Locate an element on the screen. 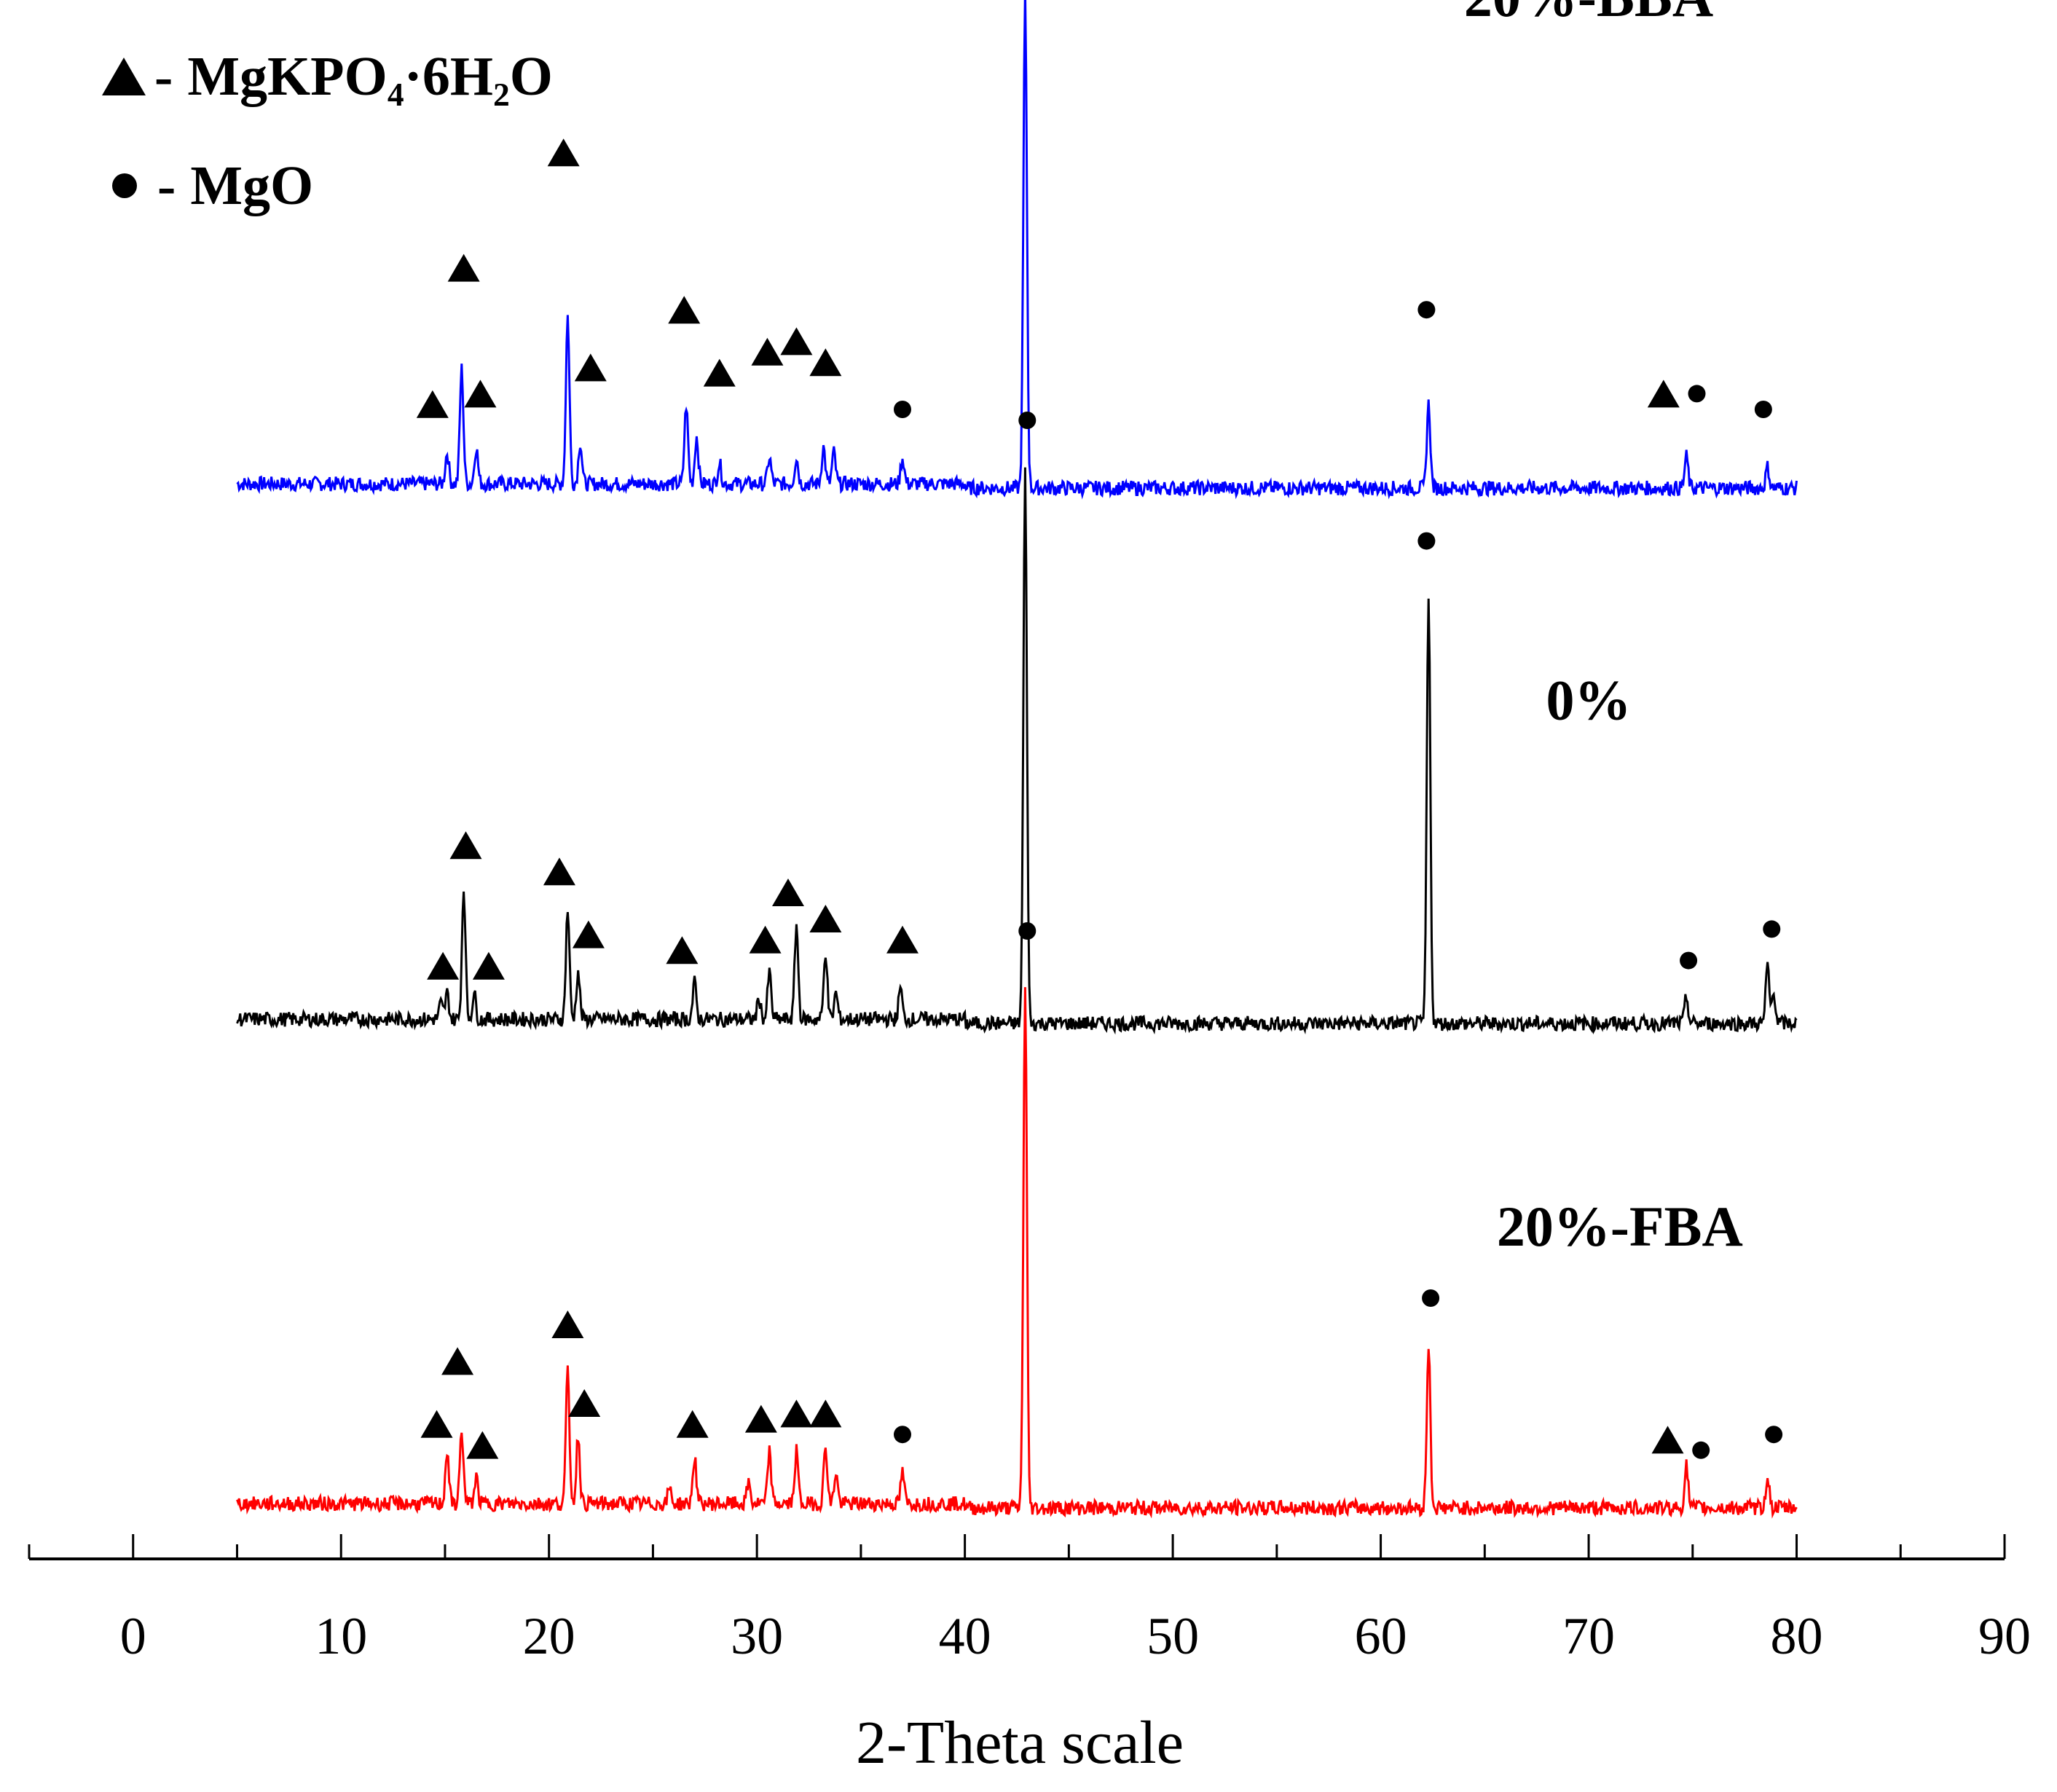 The image size is (2057, 1792). legend: - MgKPO₄·6H₂O - MgO is located at coordinates (328, 131).